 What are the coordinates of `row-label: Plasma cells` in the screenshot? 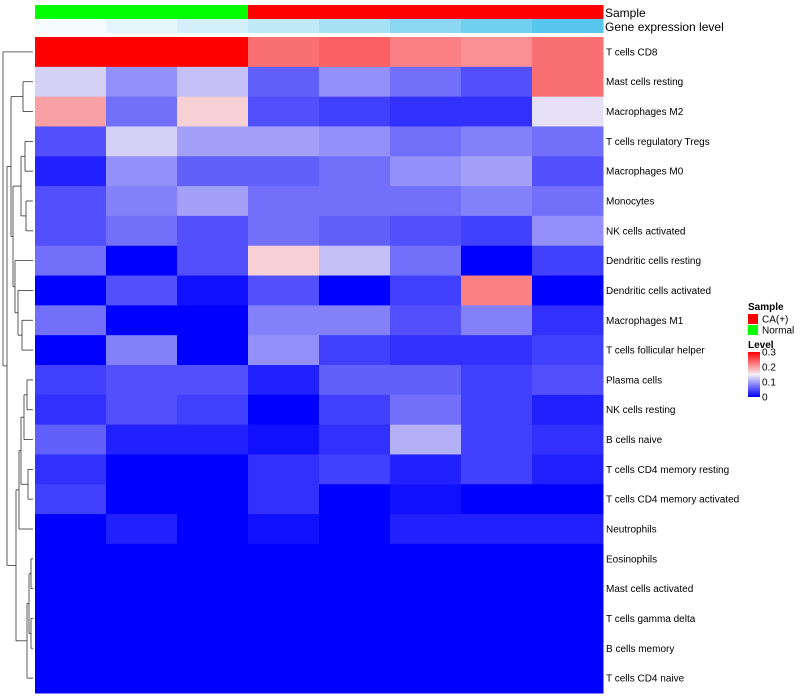 It's located at (634, 380).